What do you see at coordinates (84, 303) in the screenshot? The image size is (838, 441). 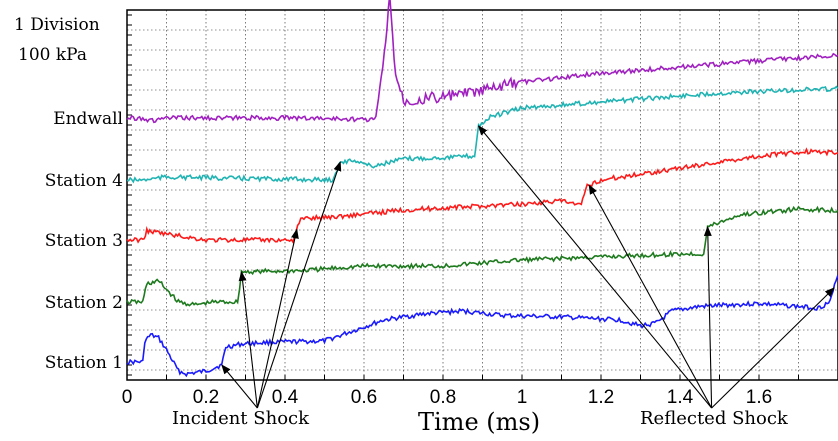 I see `label-station-2: Station 2` at bounding box center [84, 303].